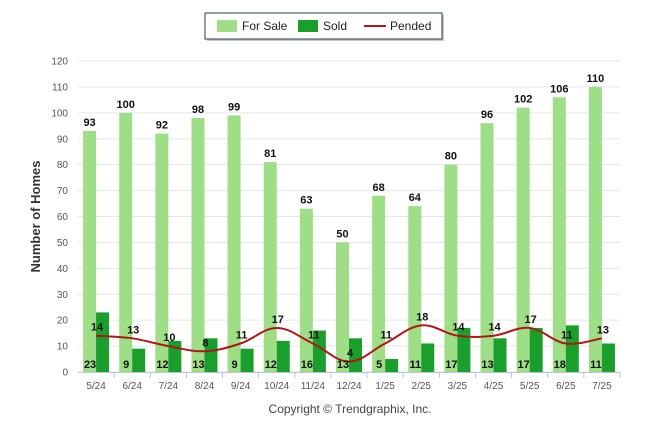  Describe the element at coordinates (227, 26) in the screenshot. I see `legend-swatch-for-sale` at that location.